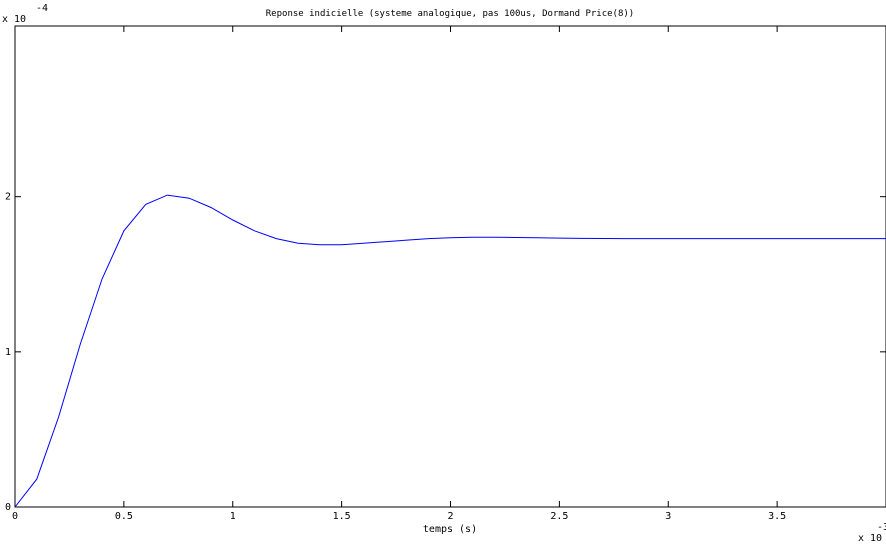  What do you see at coordinates (42, 8) in the screenshot?
I see `y-multiplier-exponent: -4` at bounding box center [42, 8].